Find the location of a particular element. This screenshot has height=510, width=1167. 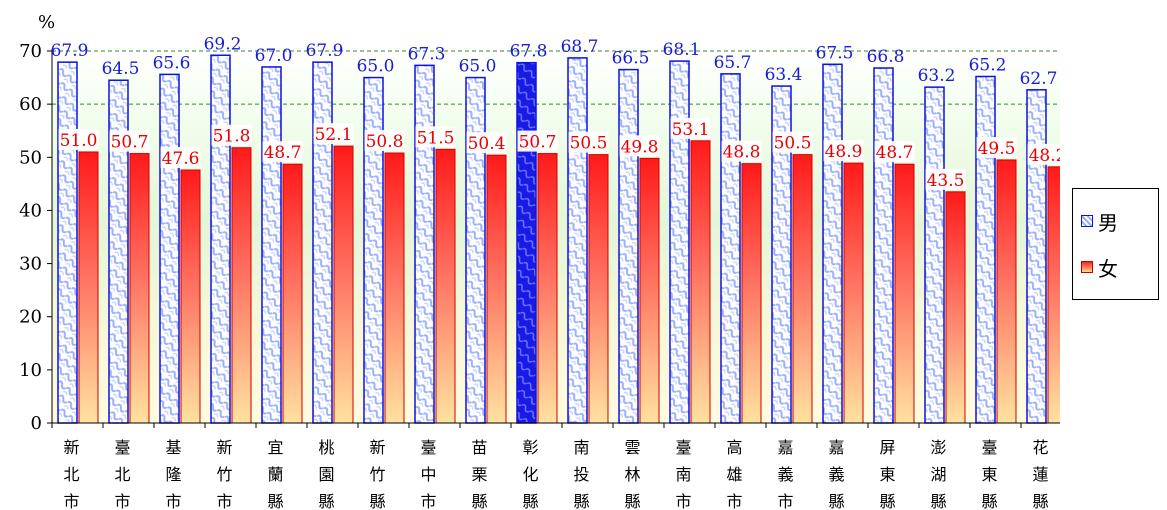

female-data-label: 51.0 is located at coordinates (79, 141).